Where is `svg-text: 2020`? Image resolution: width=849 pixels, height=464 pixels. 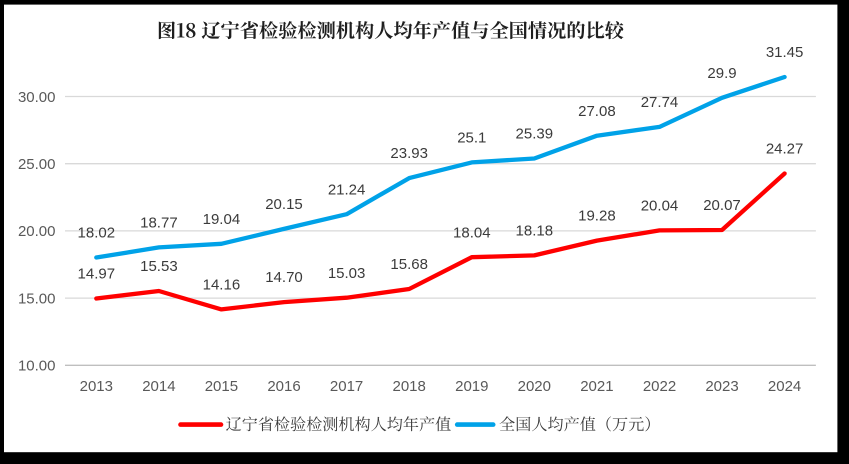 svg-text: 2020 is located at coordinates (534, 386).